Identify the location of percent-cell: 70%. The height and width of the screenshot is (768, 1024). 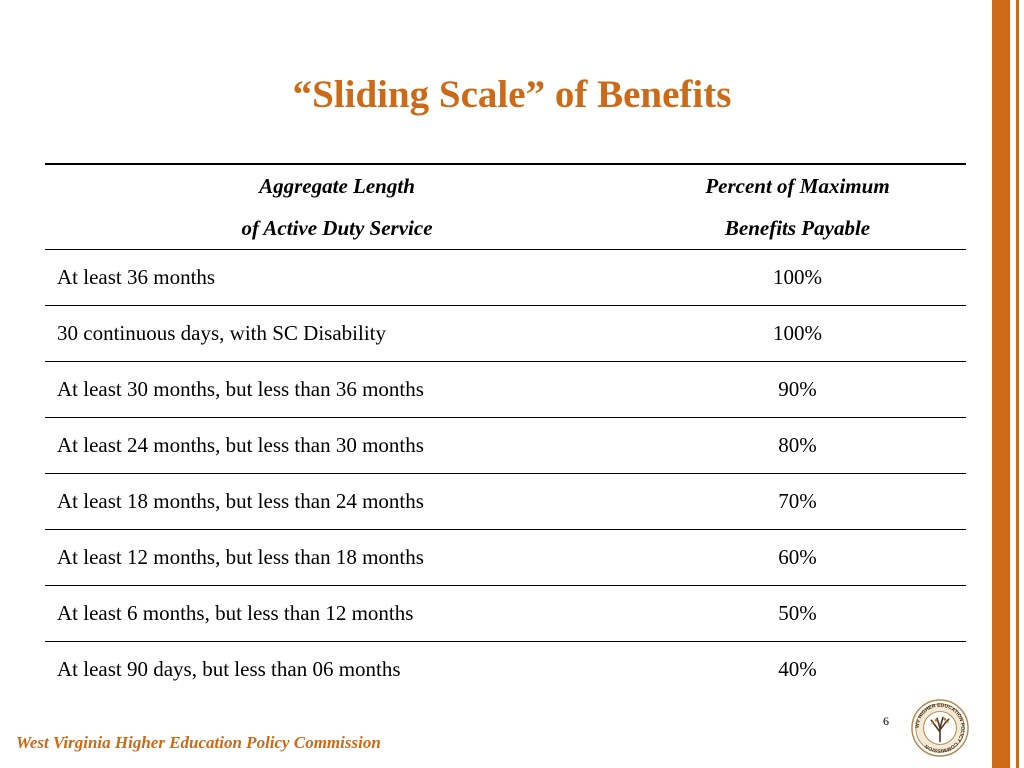
(797, 501).